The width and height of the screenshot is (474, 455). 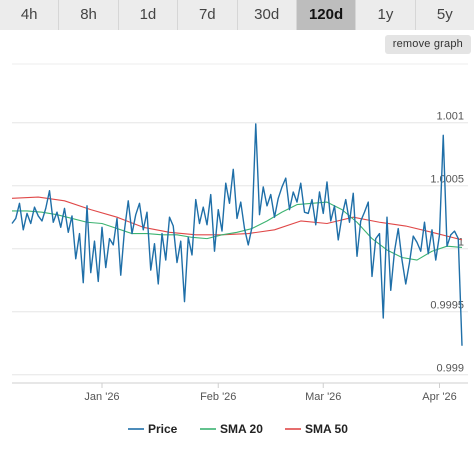 What do you see at coordinates (326, 429) in the screenshot?
I see `legend-label-sma-50: SMA 50` at bounding box center [326, 429].